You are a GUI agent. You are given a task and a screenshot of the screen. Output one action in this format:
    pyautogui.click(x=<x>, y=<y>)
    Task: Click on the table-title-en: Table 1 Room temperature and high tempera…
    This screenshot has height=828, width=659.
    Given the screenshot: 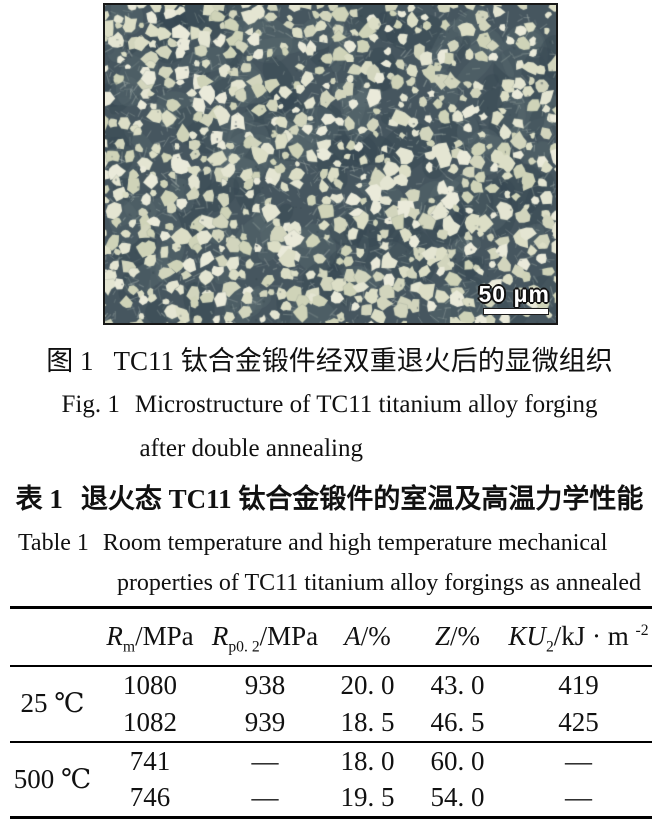 What is the action you would take?
    pyautogui.click(x=329, y=563)
    